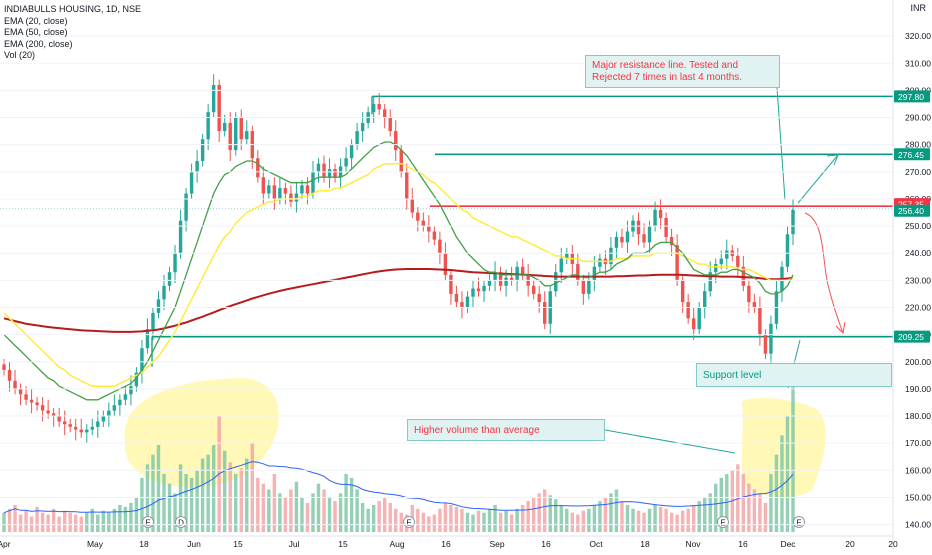  Describe the element at coordinates (645, 544) in the screenshot. I see `time-tick-label: 18` at that location.